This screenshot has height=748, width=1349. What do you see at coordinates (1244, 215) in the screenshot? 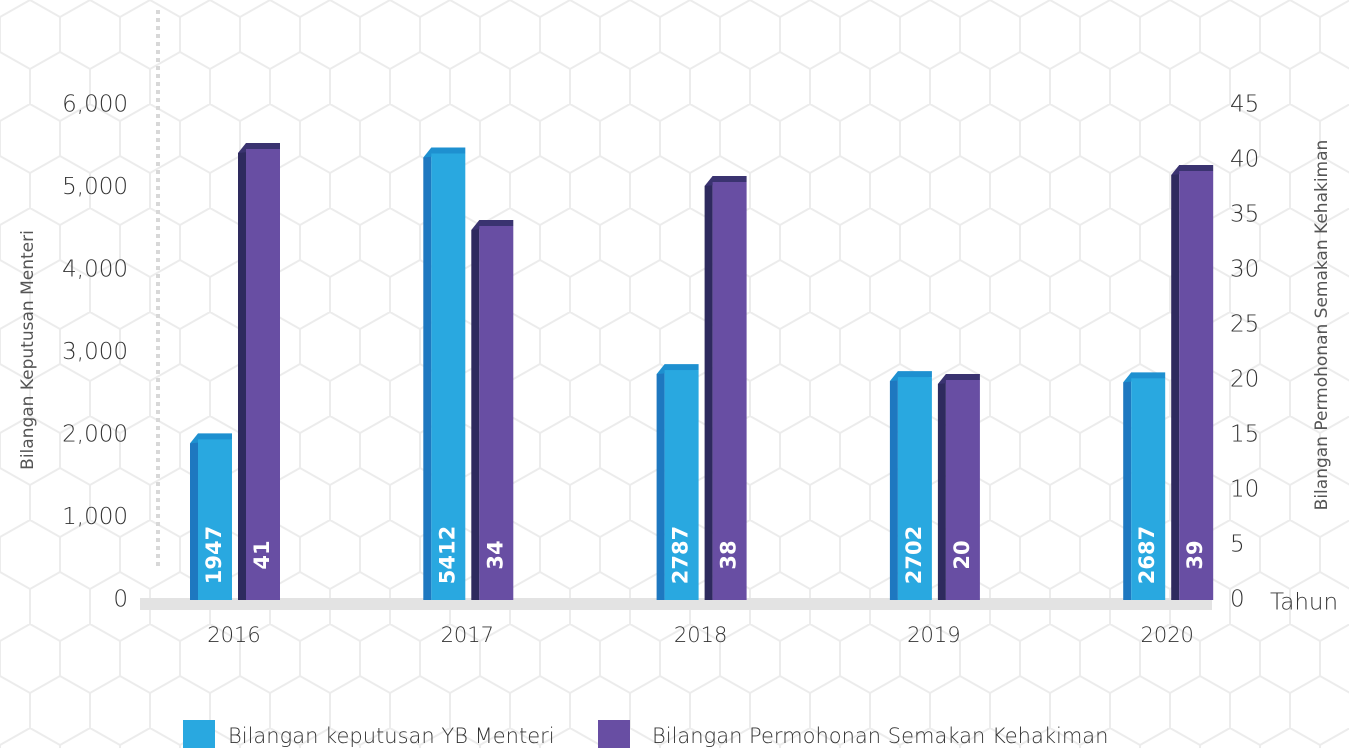
I see `y2-tick-label: 35` at bounding box center [1244, 215].